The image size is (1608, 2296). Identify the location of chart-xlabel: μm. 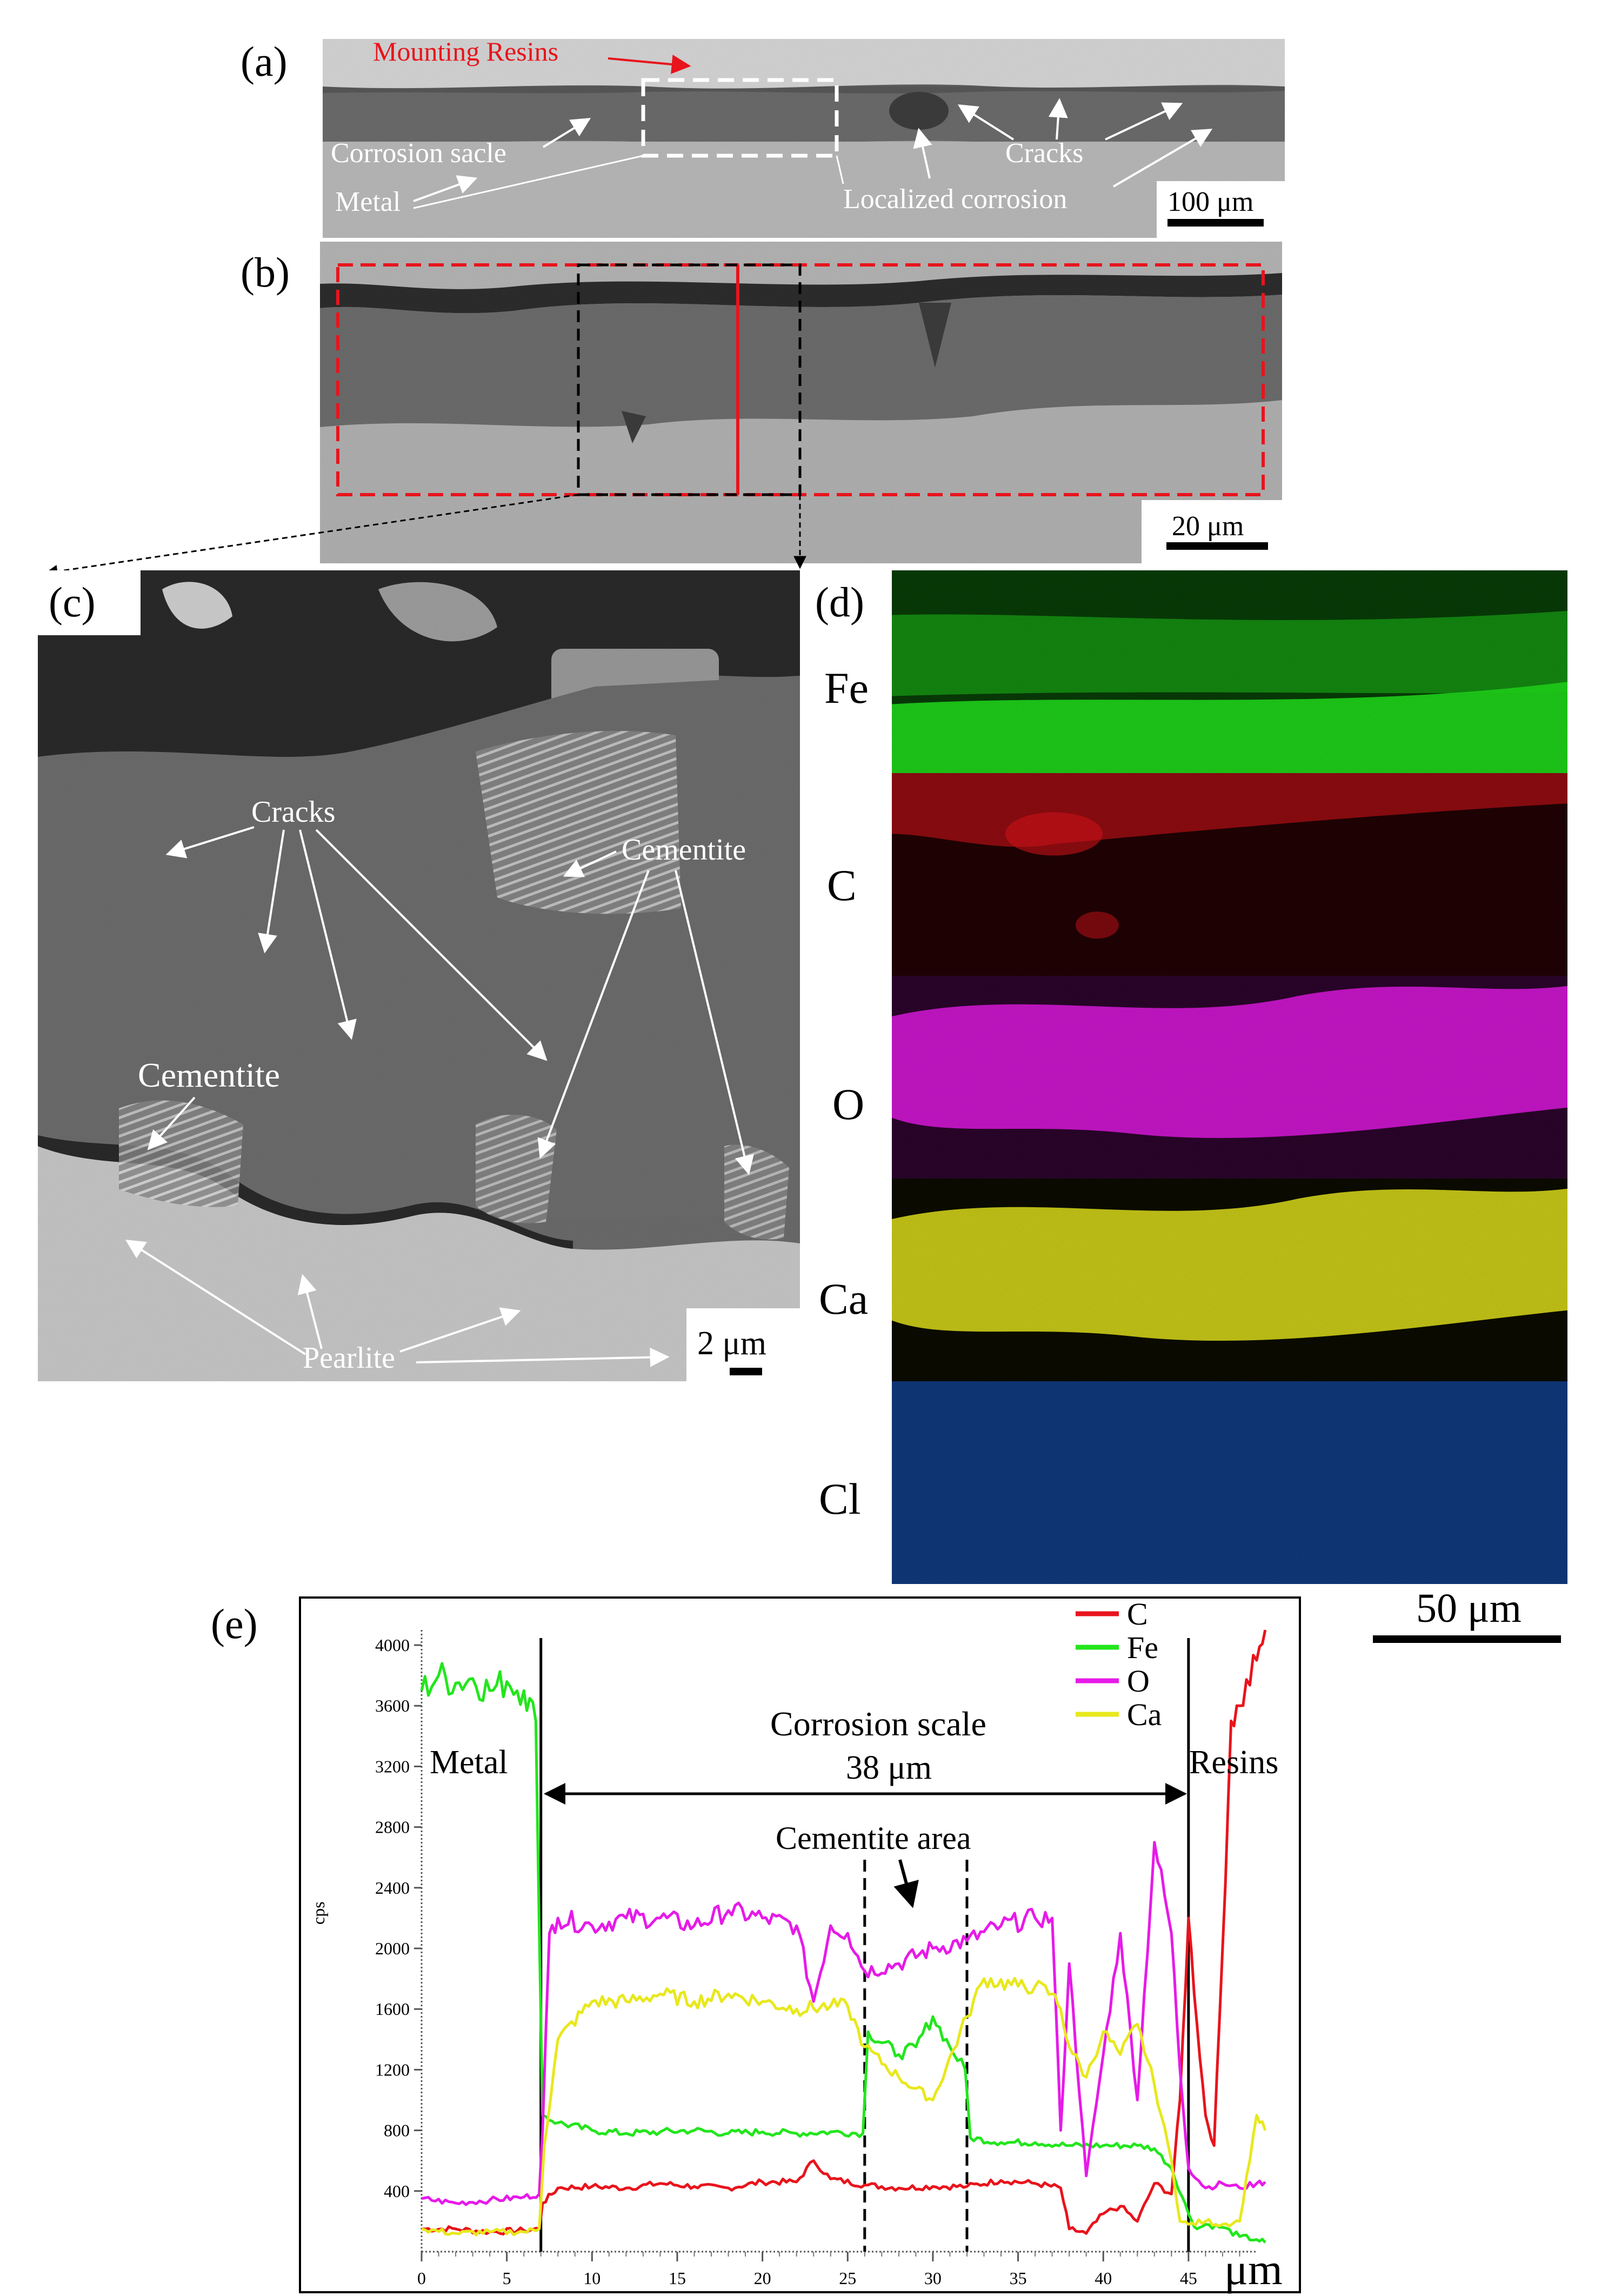
(1253, 2269).